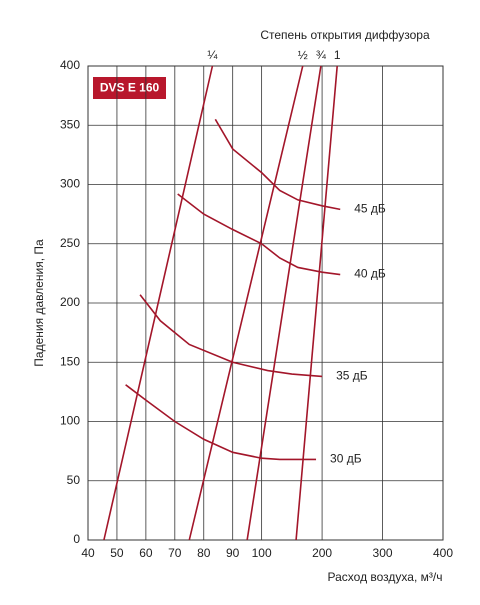 The height and width of the screenshot is (605, 480). What do you see at coordinates (352, 376) in the screenshot?
I see `series-label: 35 дБ` at bounding box center [352, 376].